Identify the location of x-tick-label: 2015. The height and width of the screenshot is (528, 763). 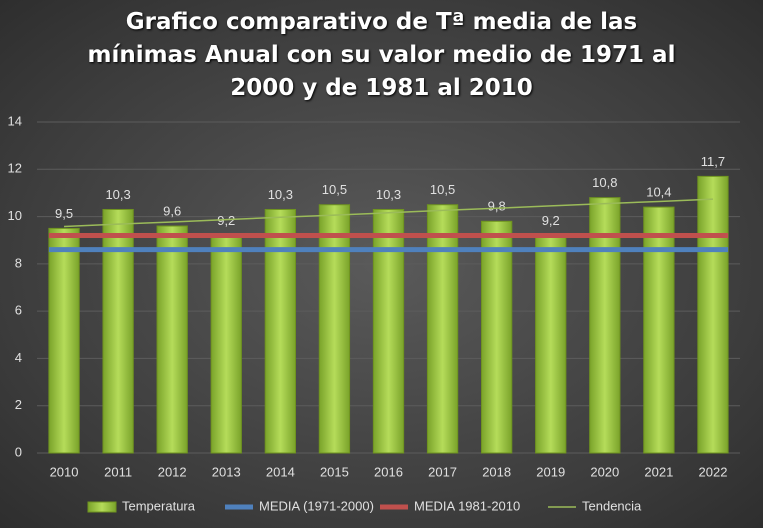
(334, 471).